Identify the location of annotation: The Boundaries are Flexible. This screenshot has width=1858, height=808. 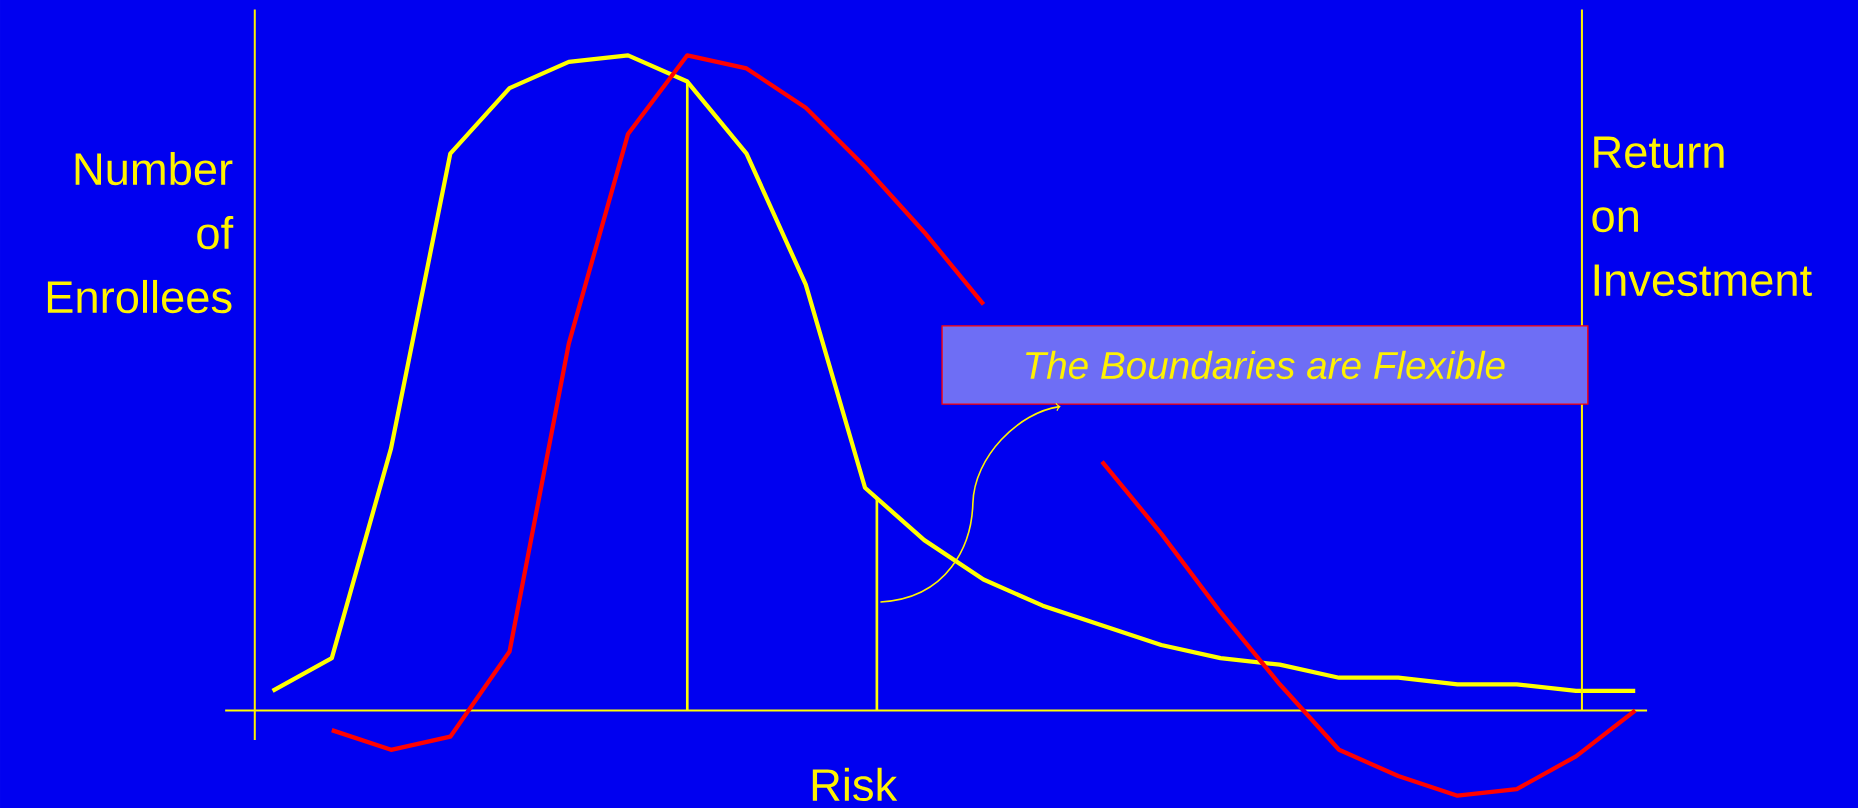
(1265, 365).